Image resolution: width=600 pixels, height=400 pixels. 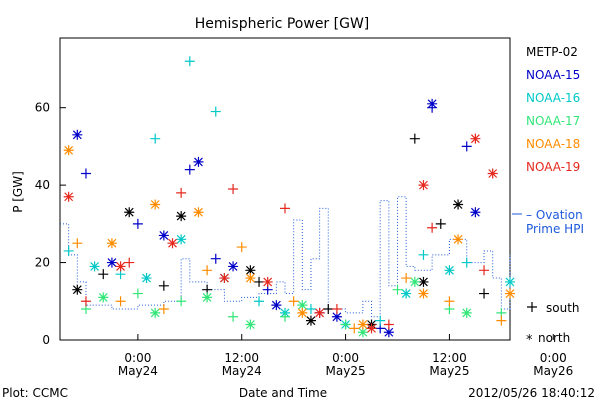 I want to click on plot-timestamp: 2012/05/26 18:40:12, so click(x=531, y=393).